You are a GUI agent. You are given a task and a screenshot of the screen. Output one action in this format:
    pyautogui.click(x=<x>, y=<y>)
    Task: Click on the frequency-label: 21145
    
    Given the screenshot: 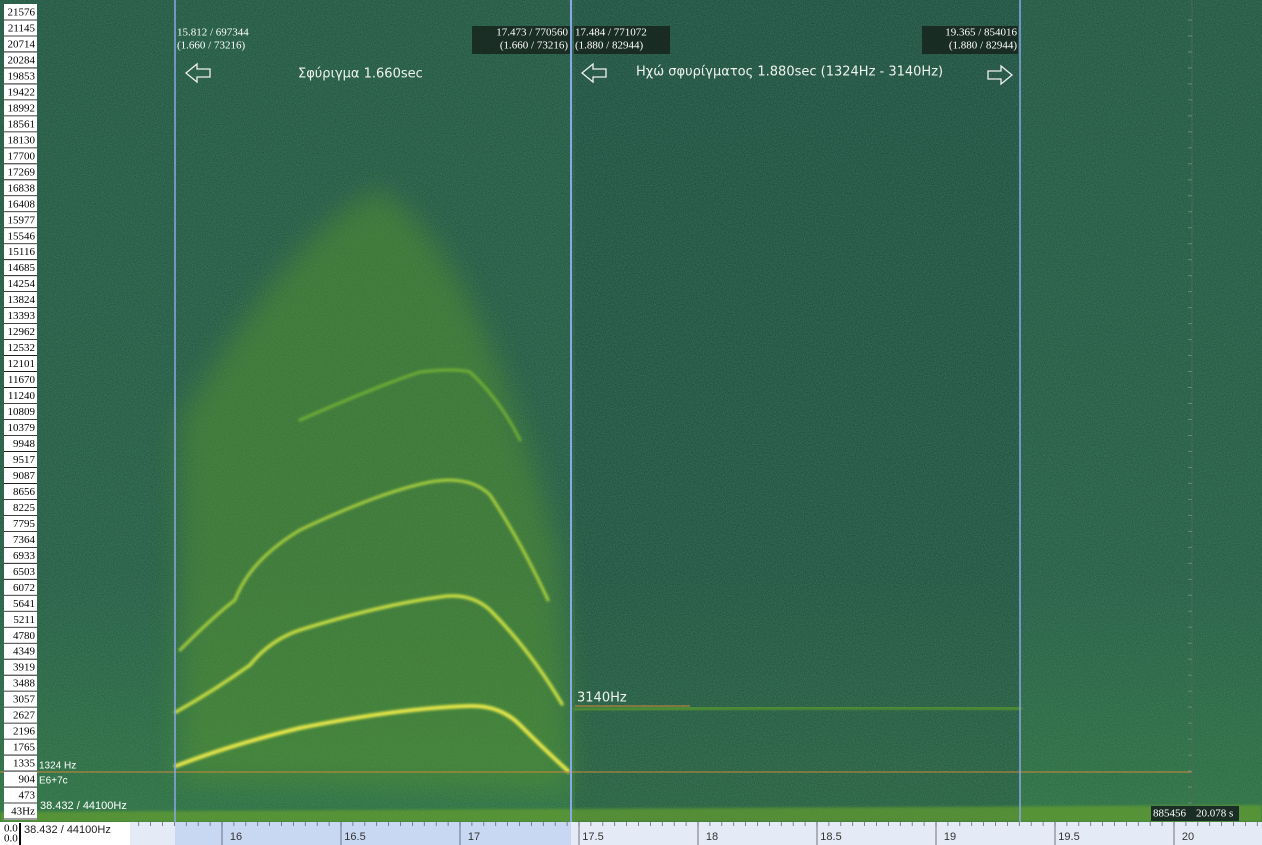 What is the action you would take?
    pyautogui.click(x=22, y=29)
    